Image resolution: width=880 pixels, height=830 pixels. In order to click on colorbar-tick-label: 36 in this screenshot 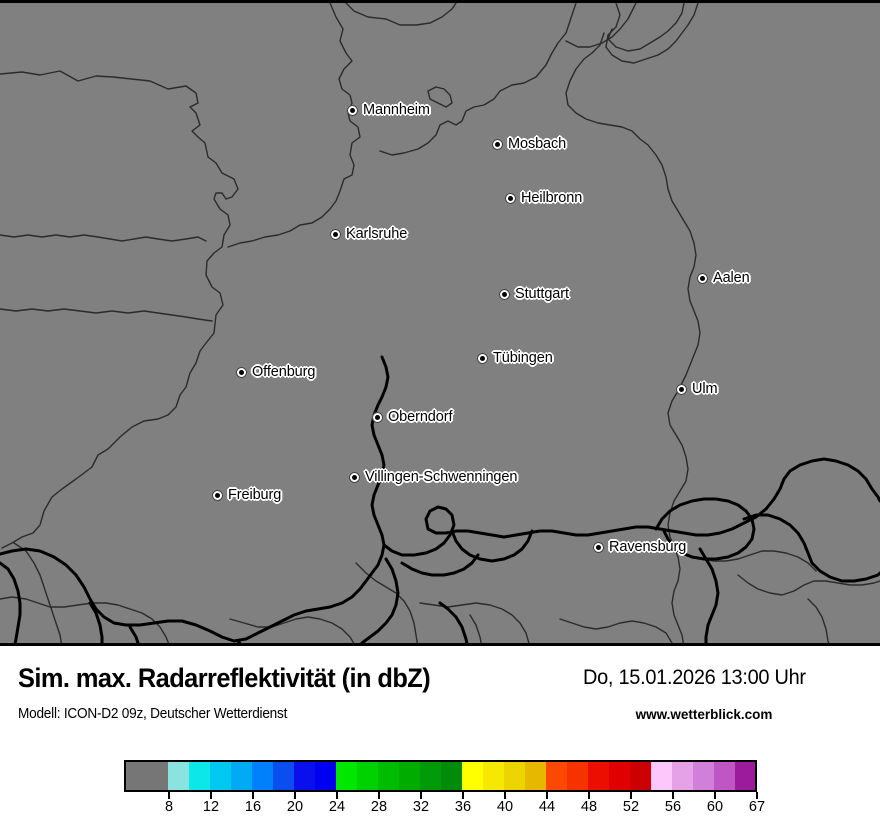, I will do `click(463, 807)`.